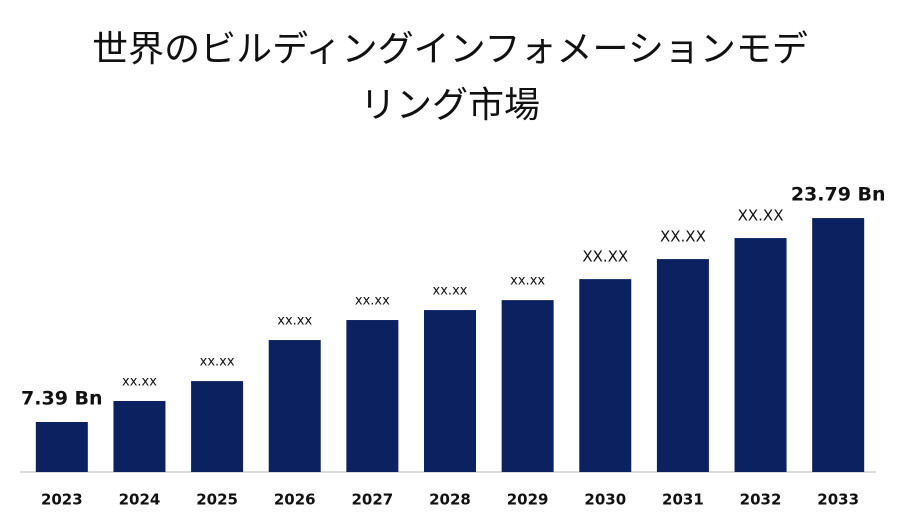 This screenshot has height=525, width=900. What do you see at coordinates (217, 500) in the screenshot?
I see `x-tick-label: 2025` at bounding box center [217, 500].